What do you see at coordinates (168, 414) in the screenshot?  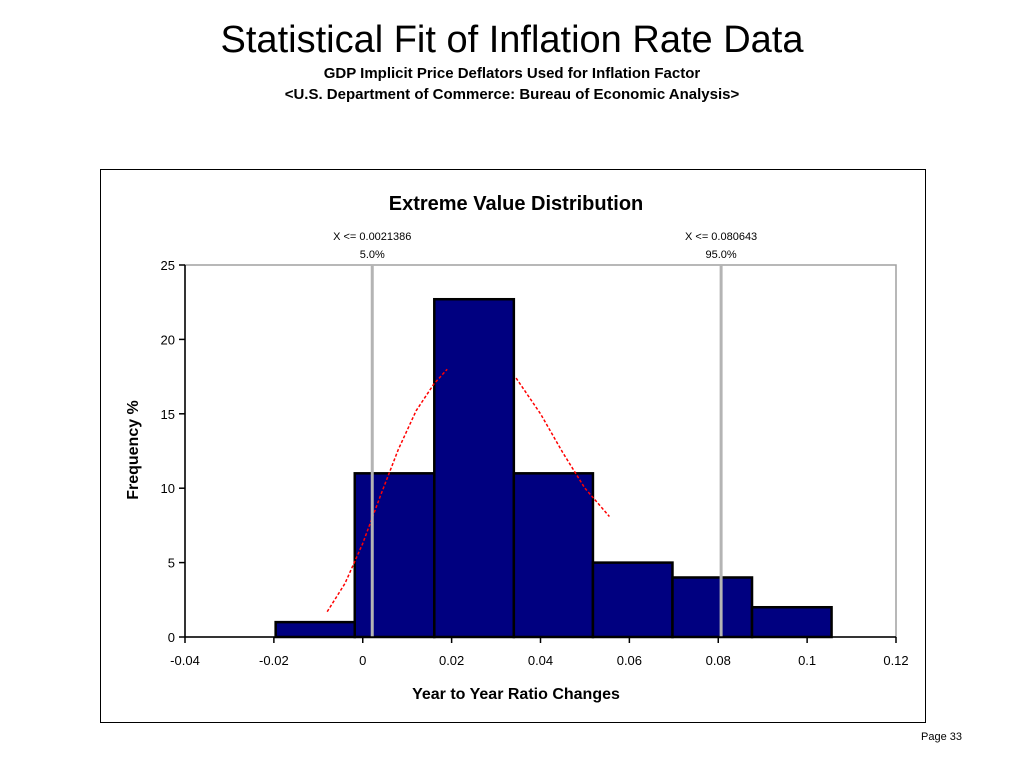 I see `y-tick-label: 15` at bounding box center [168, 414].